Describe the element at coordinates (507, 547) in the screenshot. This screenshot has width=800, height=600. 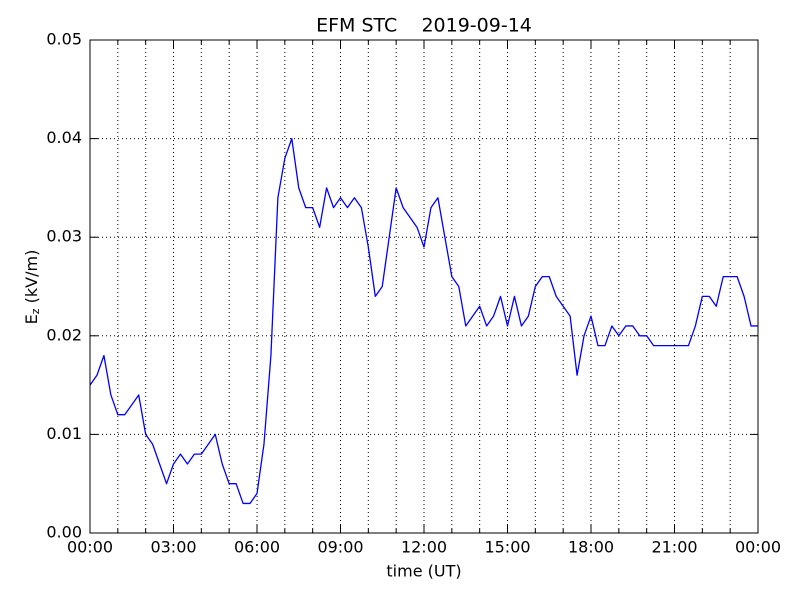
I see `x-tick-label: 15:00` at that location.